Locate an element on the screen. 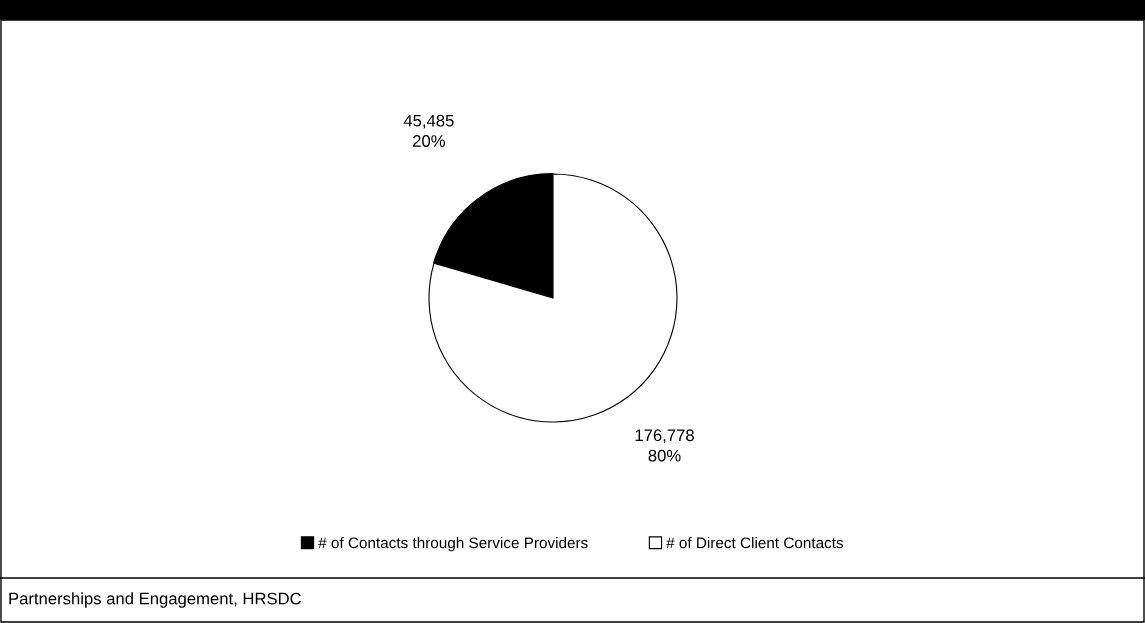 The width and height of the screenshot is (1145, 623). data-label: 176,778 80% is located at coordinates (664, 445).